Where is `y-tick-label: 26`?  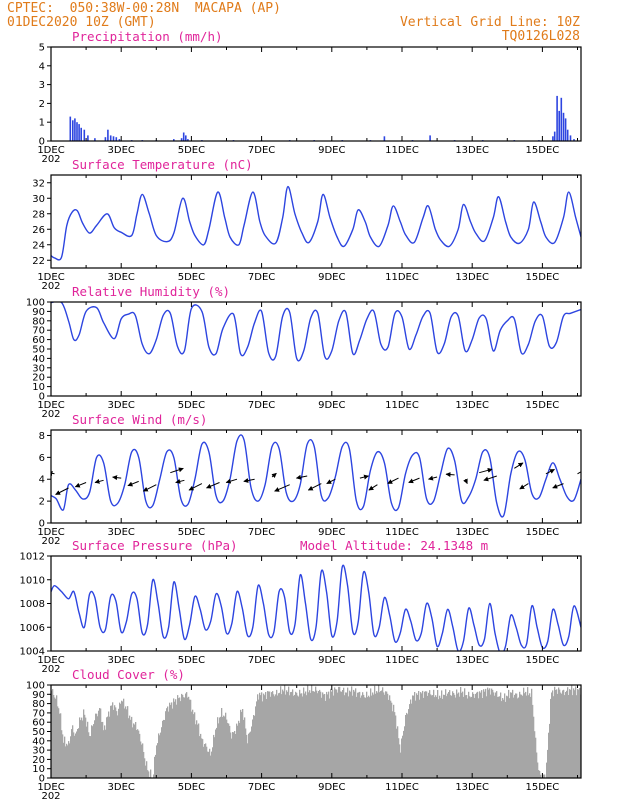
y-tick-label: 26 is located at coordinates (38, 230).